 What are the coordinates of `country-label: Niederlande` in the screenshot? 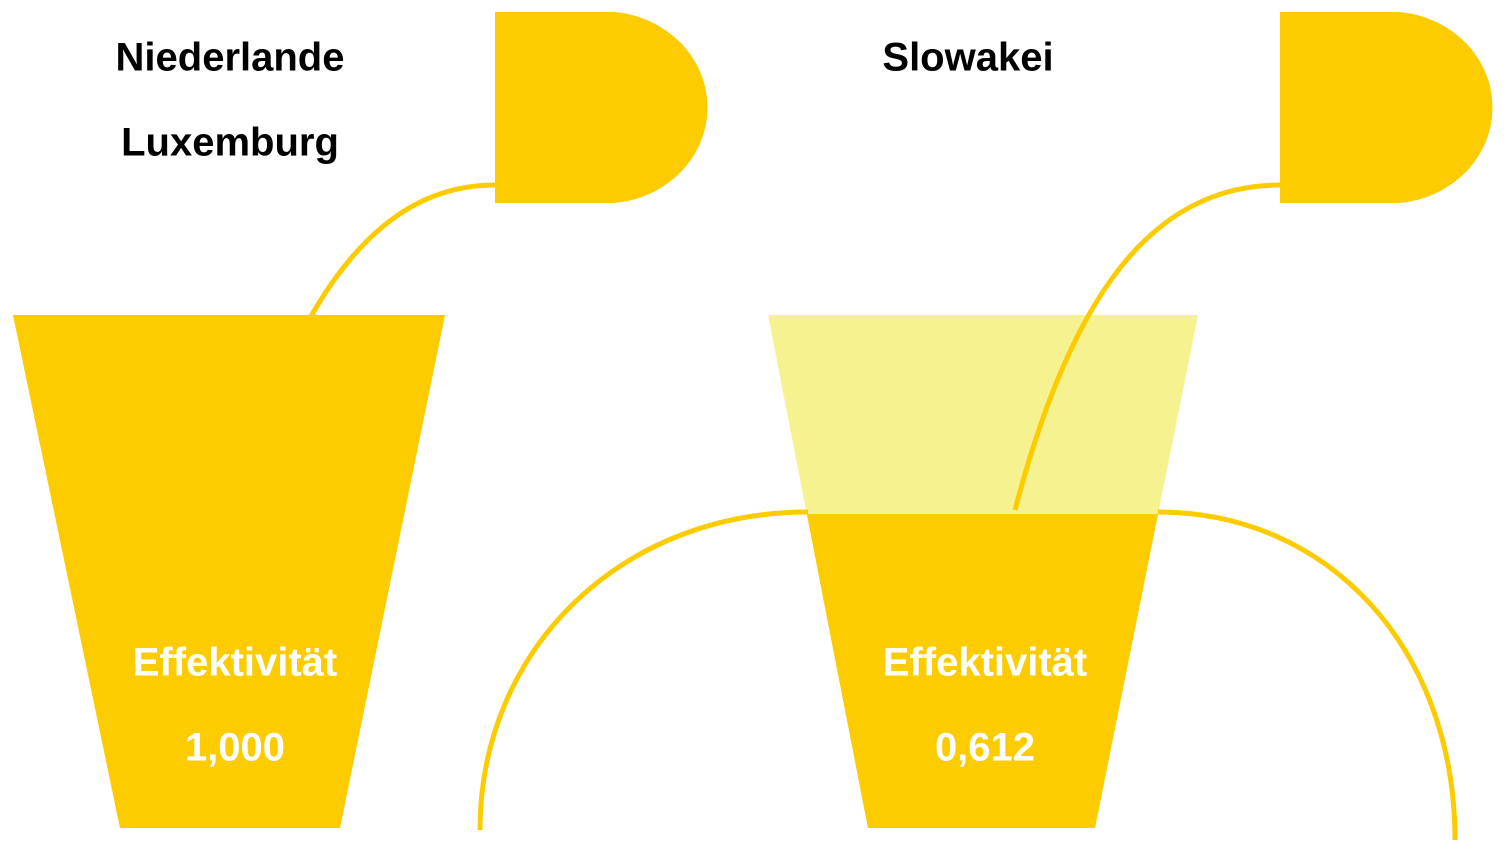 It's located at (230, 58).